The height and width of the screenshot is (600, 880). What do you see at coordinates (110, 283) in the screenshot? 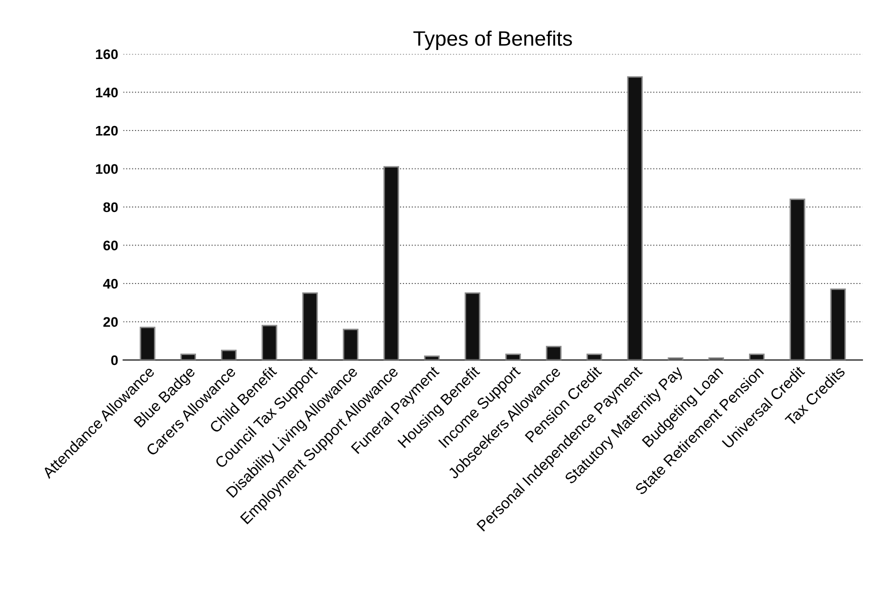
I see `y-tick-label: 40` at bounding box center [110, 283].